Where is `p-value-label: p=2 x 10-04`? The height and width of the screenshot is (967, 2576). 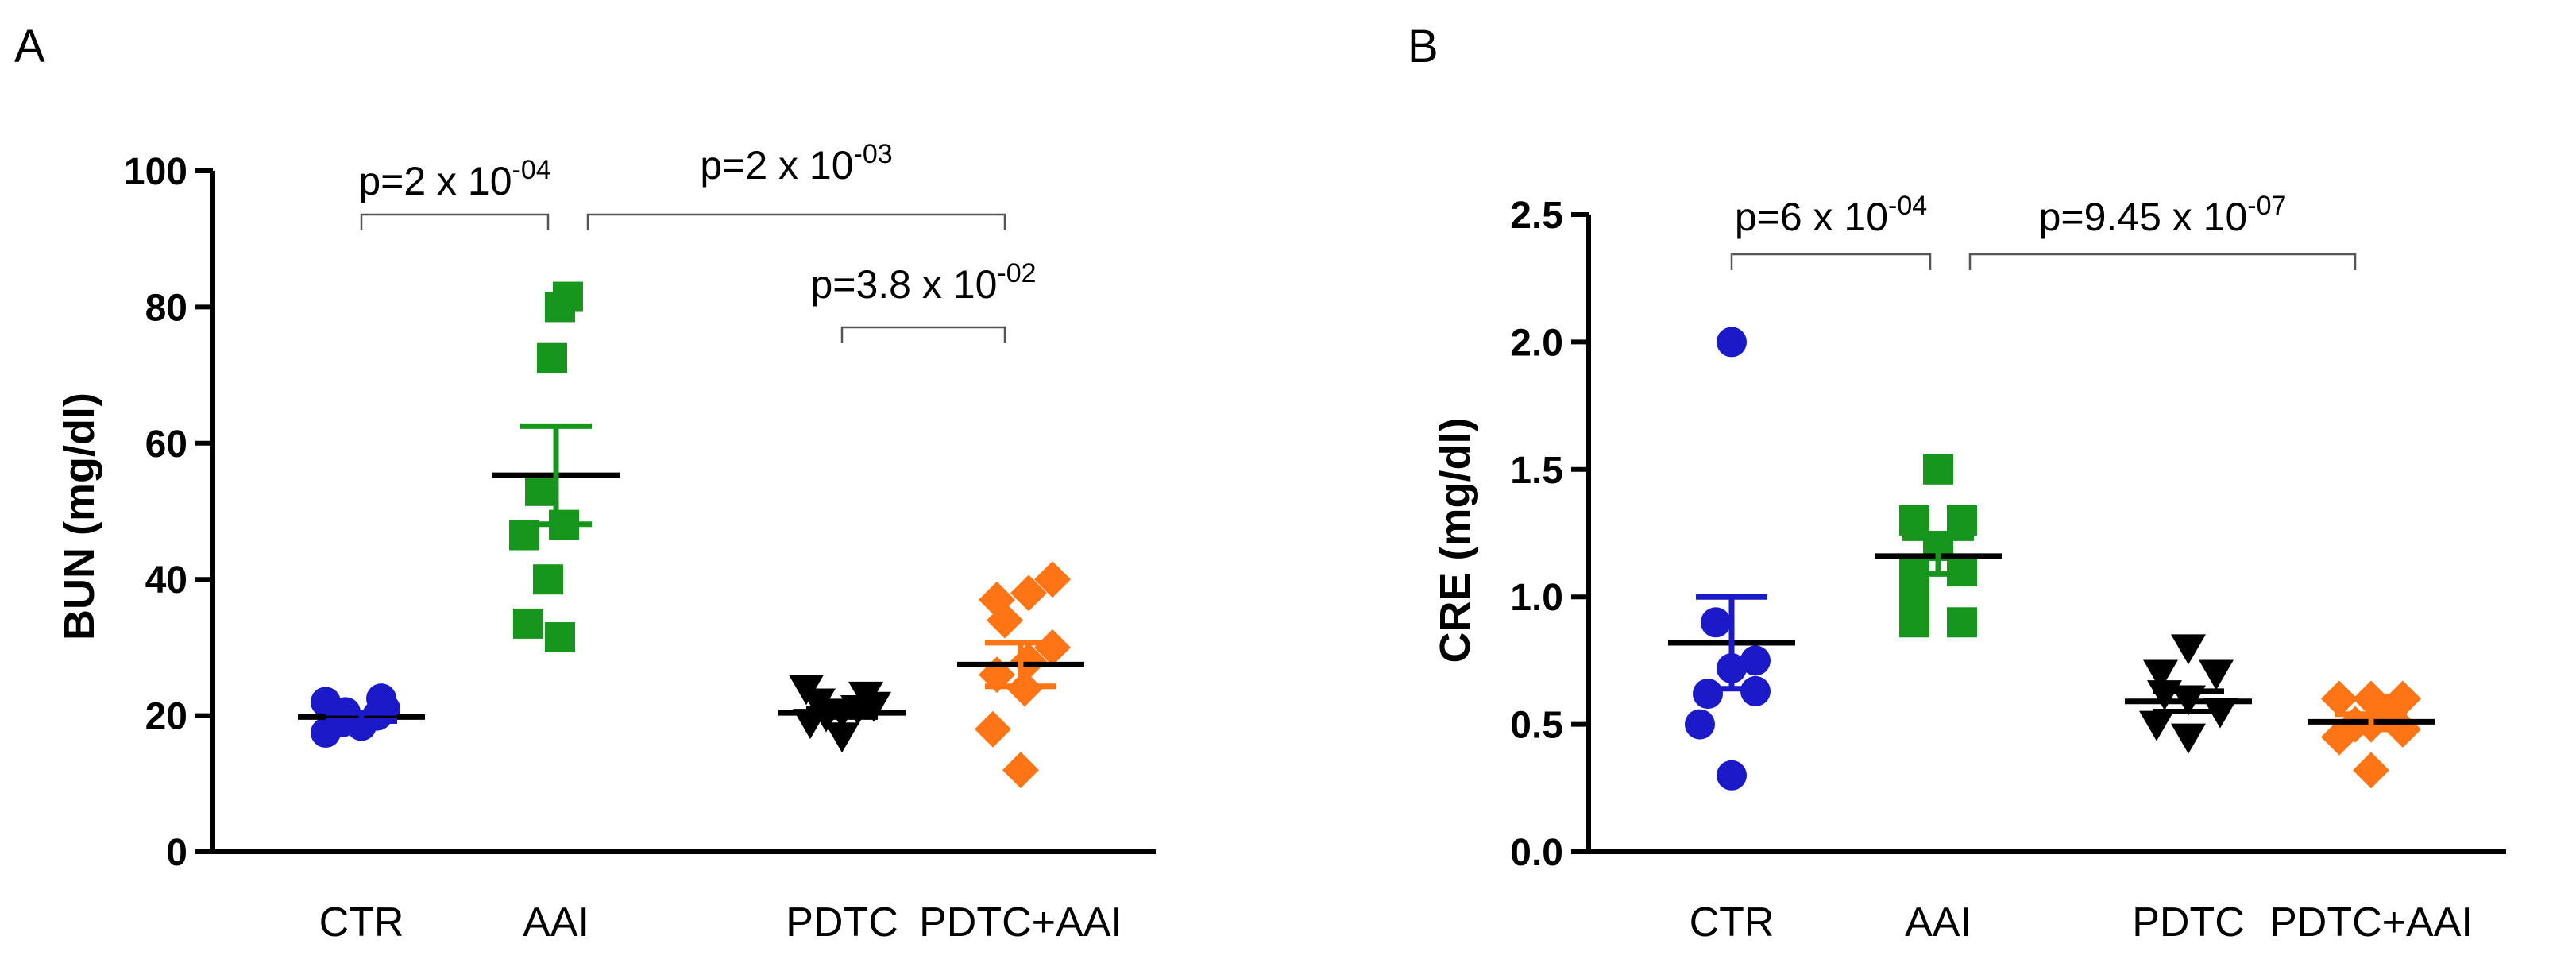
p-value-label: p=2 x 10-04 is located at coordinates (454, 179).